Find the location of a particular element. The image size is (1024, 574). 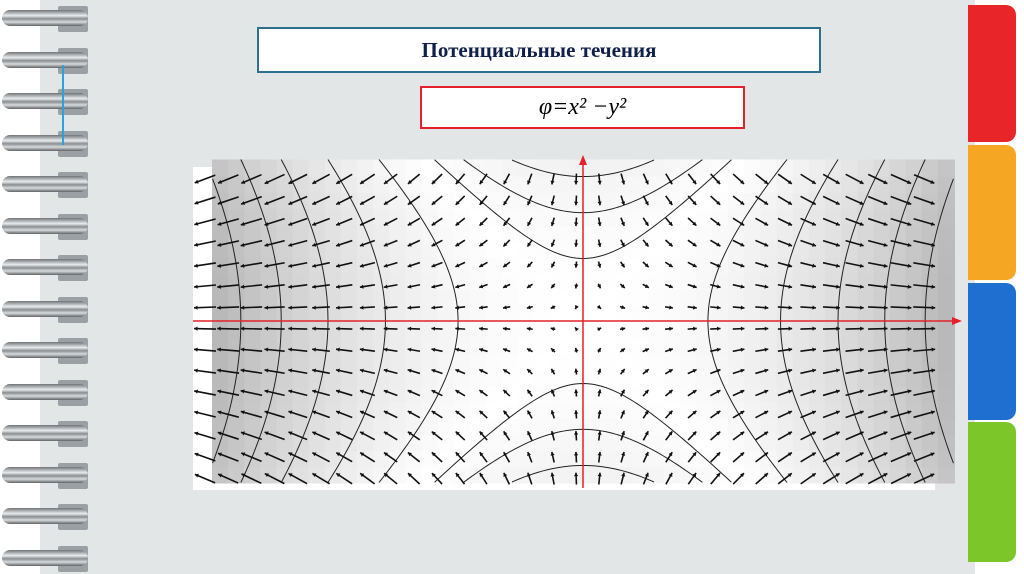

tab-green is located at coordinates (992, 492).